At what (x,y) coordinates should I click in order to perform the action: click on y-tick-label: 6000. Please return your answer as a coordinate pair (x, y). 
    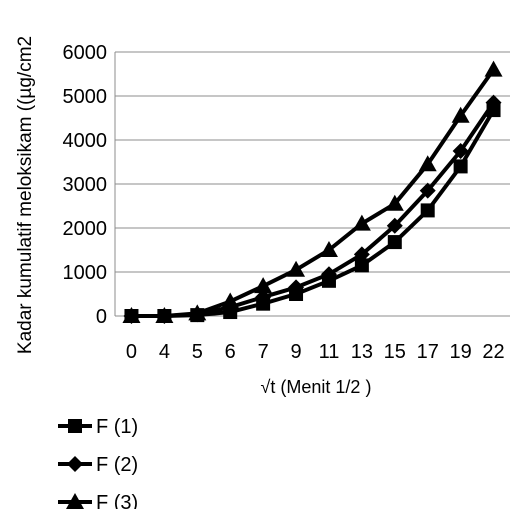
    Looking at the image, I should click on (85, 53).